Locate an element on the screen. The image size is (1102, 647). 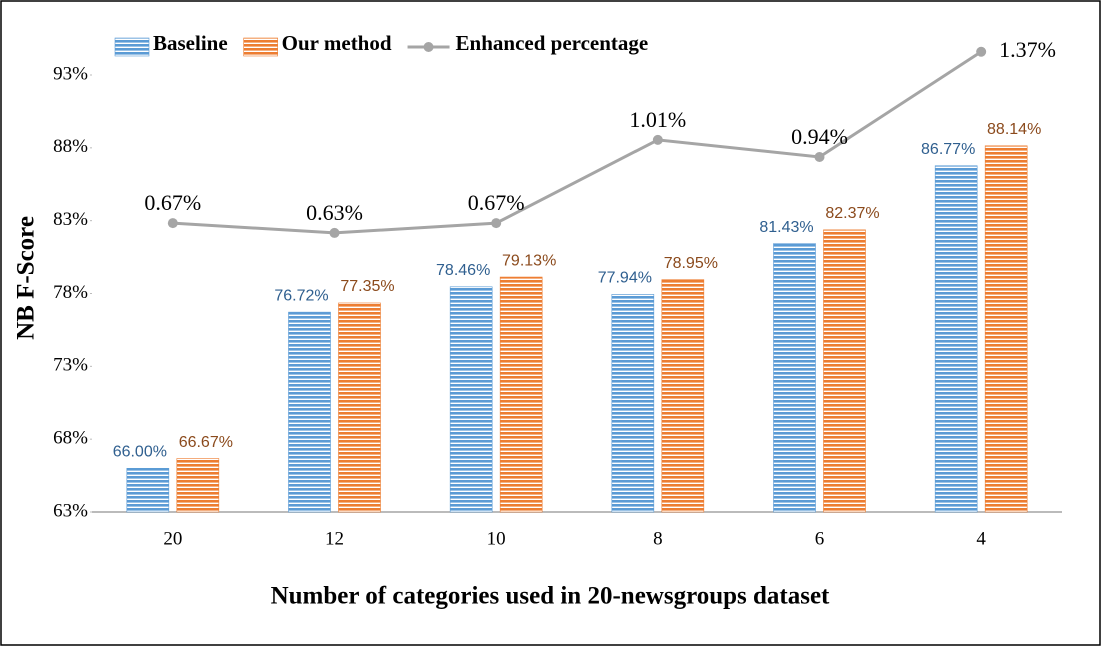
value-label: 86.77% is located at coordinates (948, 149).